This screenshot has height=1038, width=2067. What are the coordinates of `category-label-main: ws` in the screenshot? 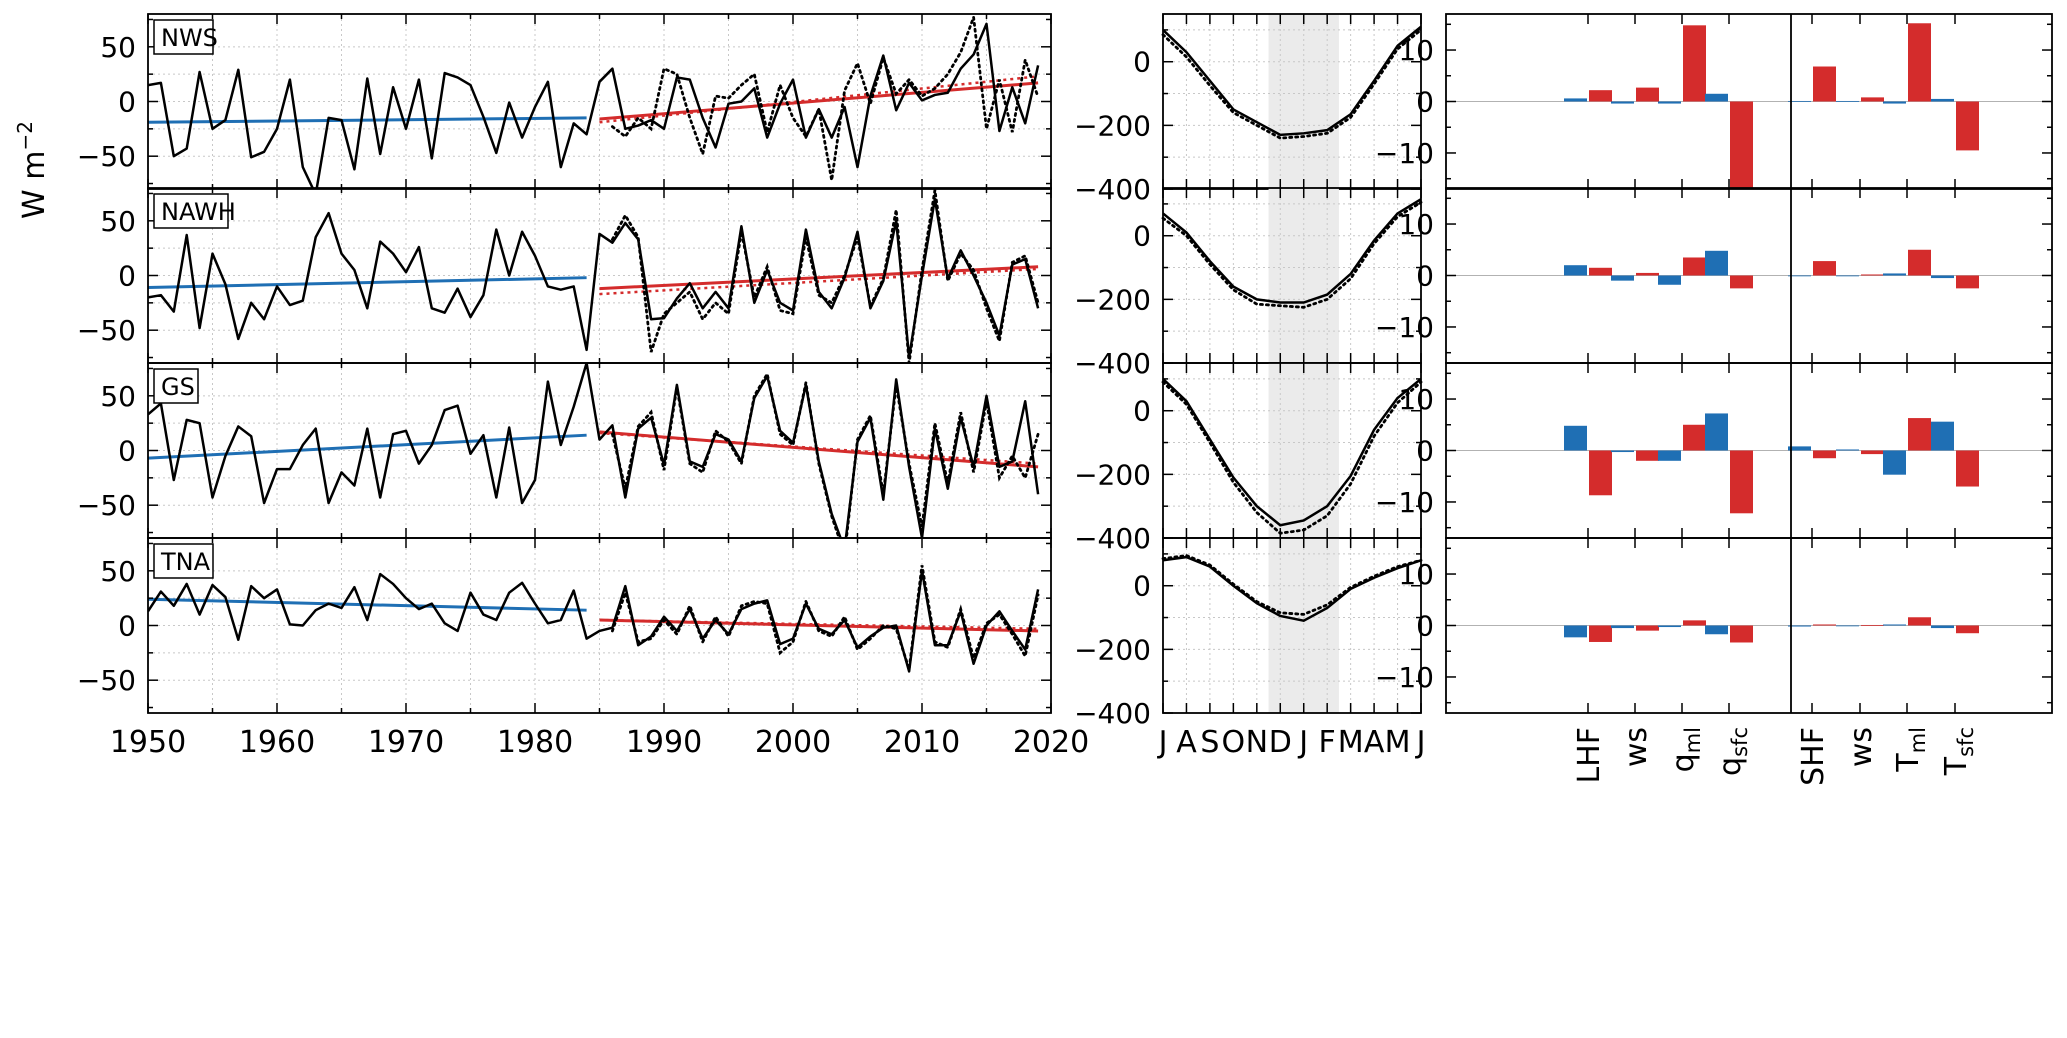 It's located at (1636, 747).